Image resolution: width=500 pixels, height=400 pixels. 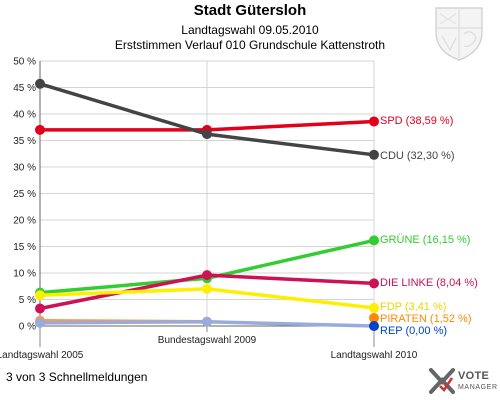 What do you see at coordinates (474, 376) in the screenshot?
I see `logo-text-vote: VOTE` at bounding box center [474, 376].